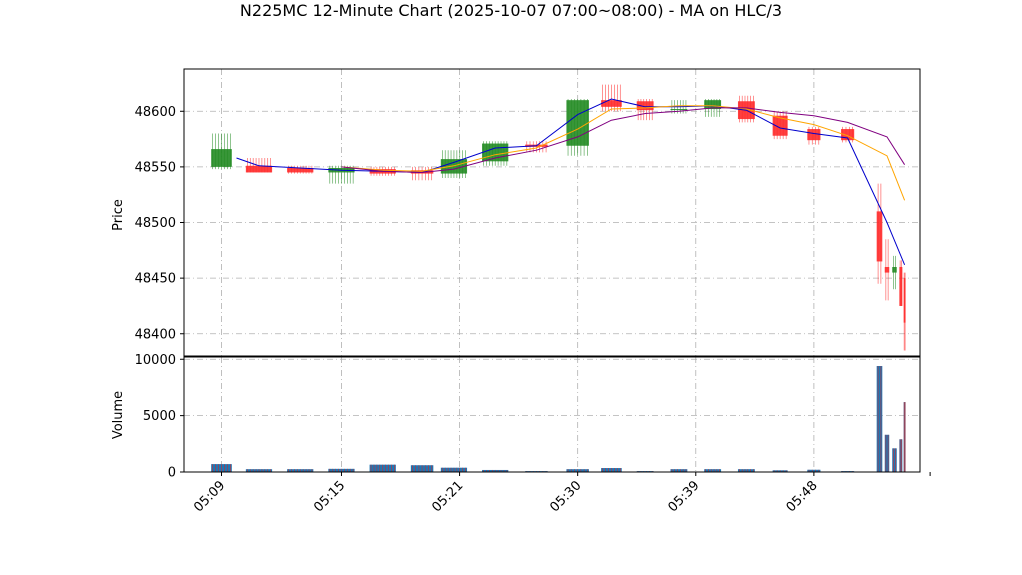  What do you see at coordinates (802, 496) in the screenshot?
I see `x-tick-label: 05:48` at bounding box center [802, 496].